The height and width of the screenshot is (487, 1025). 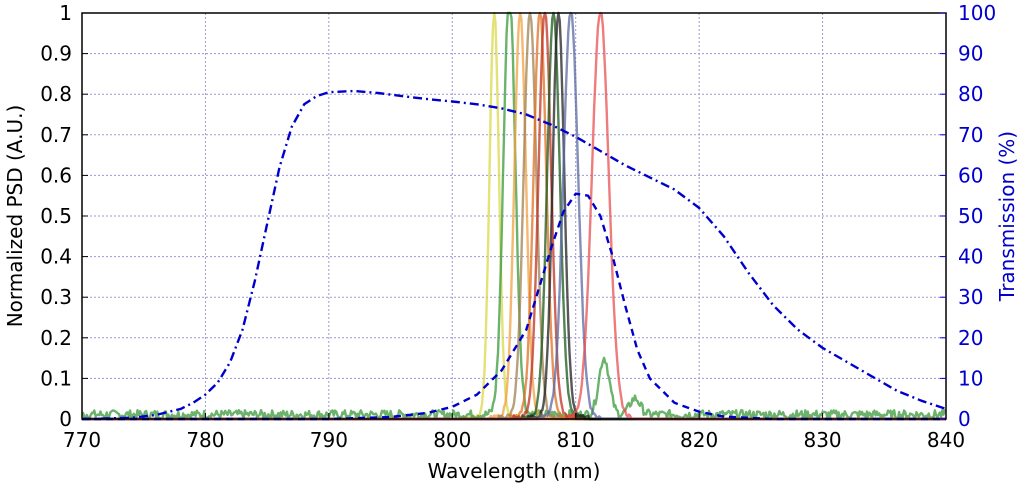 I want to click on y-tick-label-left: 0.2, so click(x=56, y=338).